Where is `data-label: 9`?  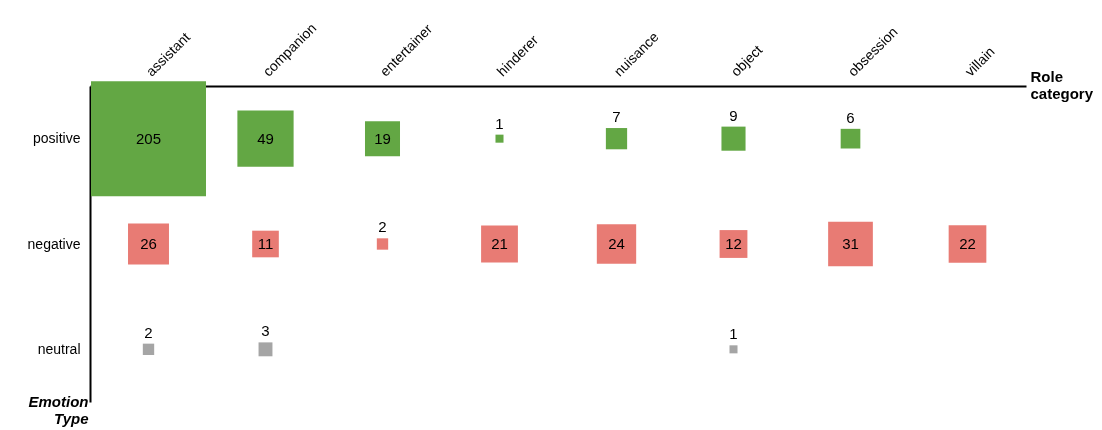 data-label: 9 is located at coordinates (733, 115).